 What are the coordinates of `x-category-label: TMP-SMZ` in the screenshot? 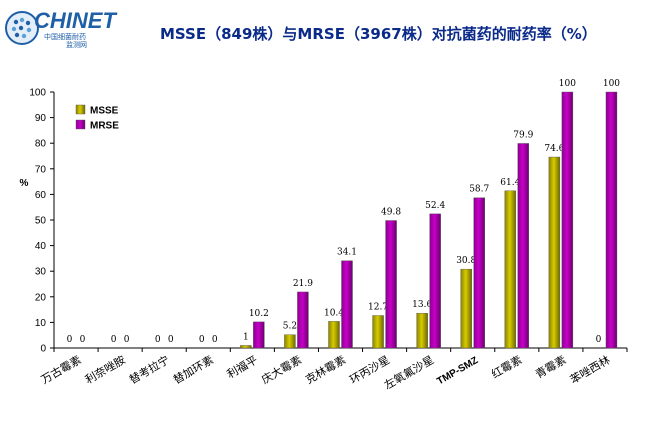 It's located at (457, 371).